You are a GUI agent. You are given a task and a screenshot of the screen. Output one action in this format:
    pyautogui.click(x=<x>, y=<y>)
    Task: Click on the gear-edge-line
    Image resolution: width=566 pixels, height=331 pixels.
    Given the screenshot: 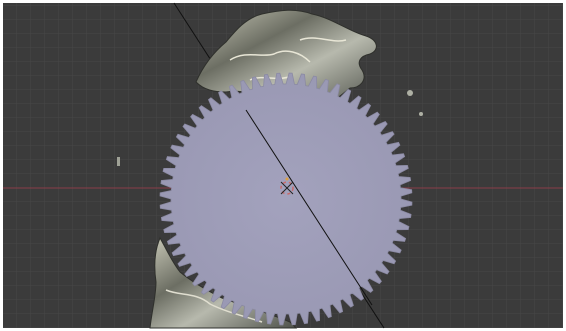 What is the action you would take?
    pyautogui.click(x=309, y=207)
    